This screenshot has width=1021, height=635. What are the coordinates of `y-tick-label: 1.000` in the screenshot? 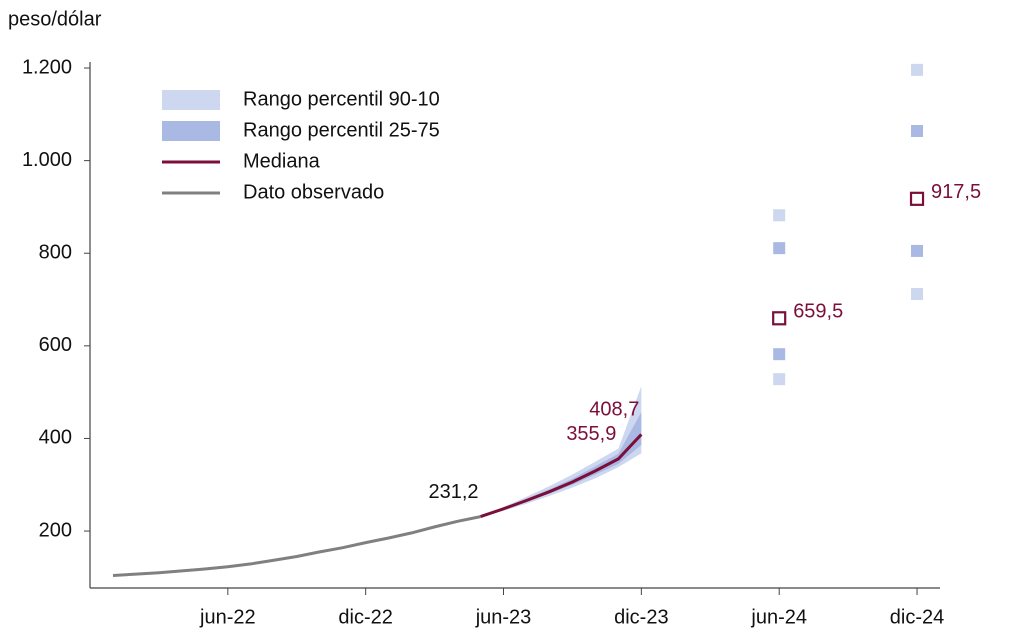 It's located at (47, 160).